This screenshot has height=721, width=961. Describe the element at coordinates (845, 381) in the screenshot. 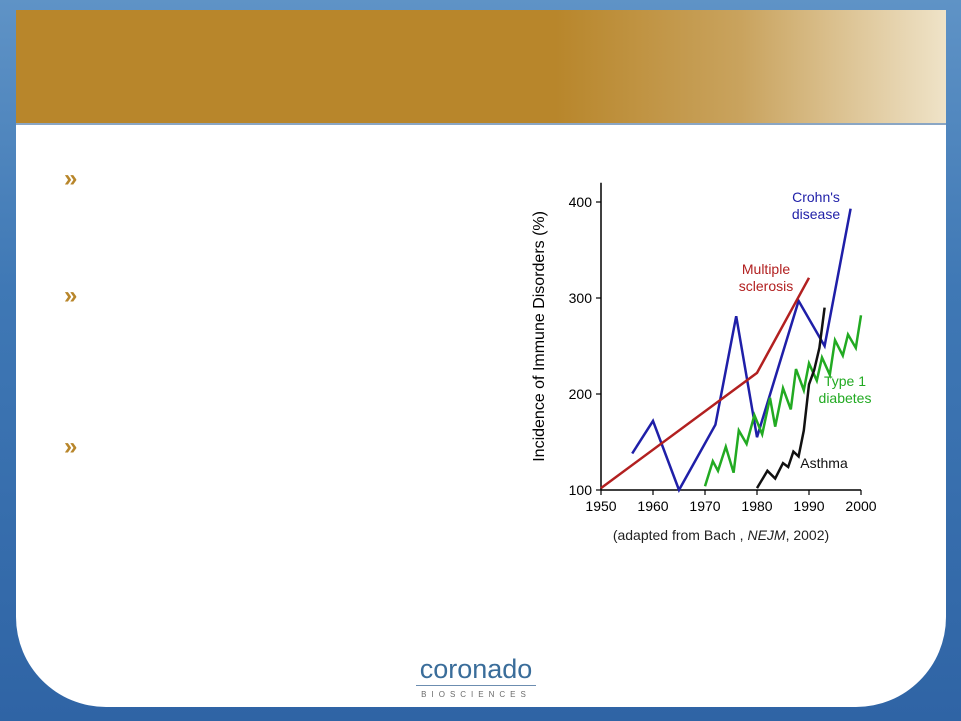

I see `series-label-type-1-diabetes-line-1: Type 1` at that location.